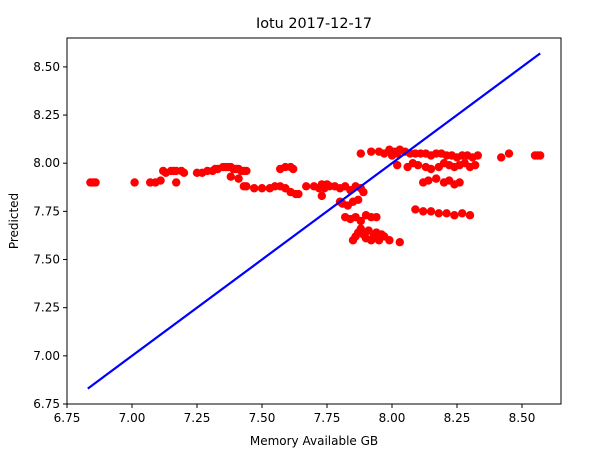  Describe the element at coordinates (46, 260) in the screenshot. I see `y-tick-label: 7.50` at that location.